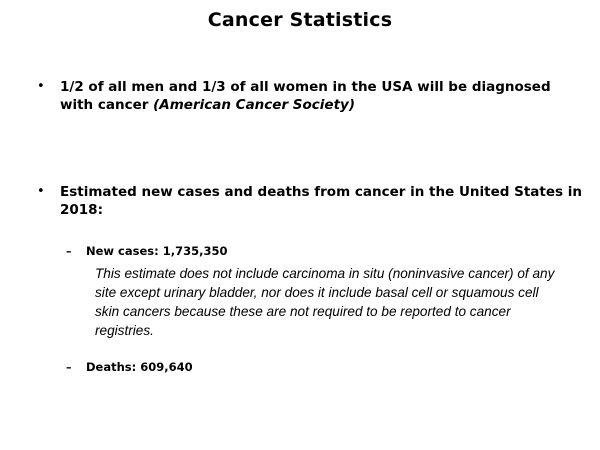 The width and height of the screenshot is (600, 450). Describe the element at coordinates (254, 105) in the screenshot. I see `bullet-1-source: (American Cancer Society)` at that location.